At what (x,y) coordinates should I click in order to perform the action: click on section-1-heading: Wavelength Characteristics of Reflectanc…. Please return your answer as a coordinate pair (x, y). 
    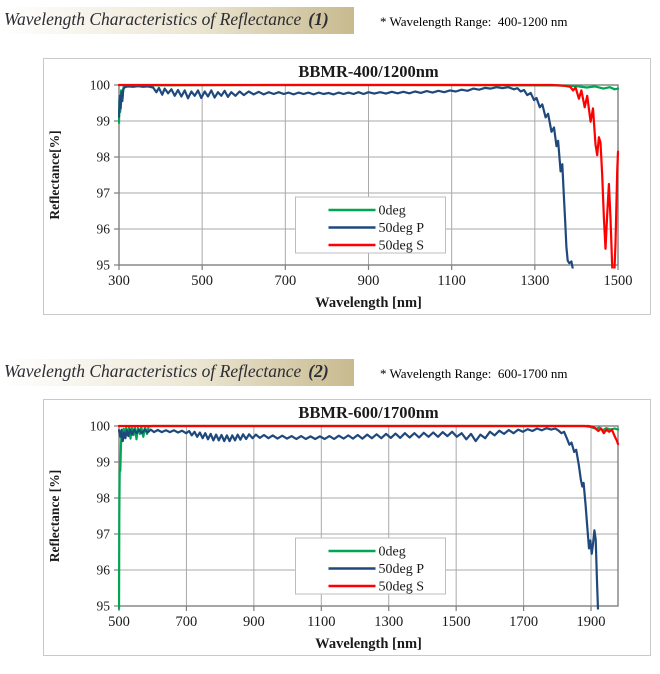
    Looking at the image, I should click on (153, 19).